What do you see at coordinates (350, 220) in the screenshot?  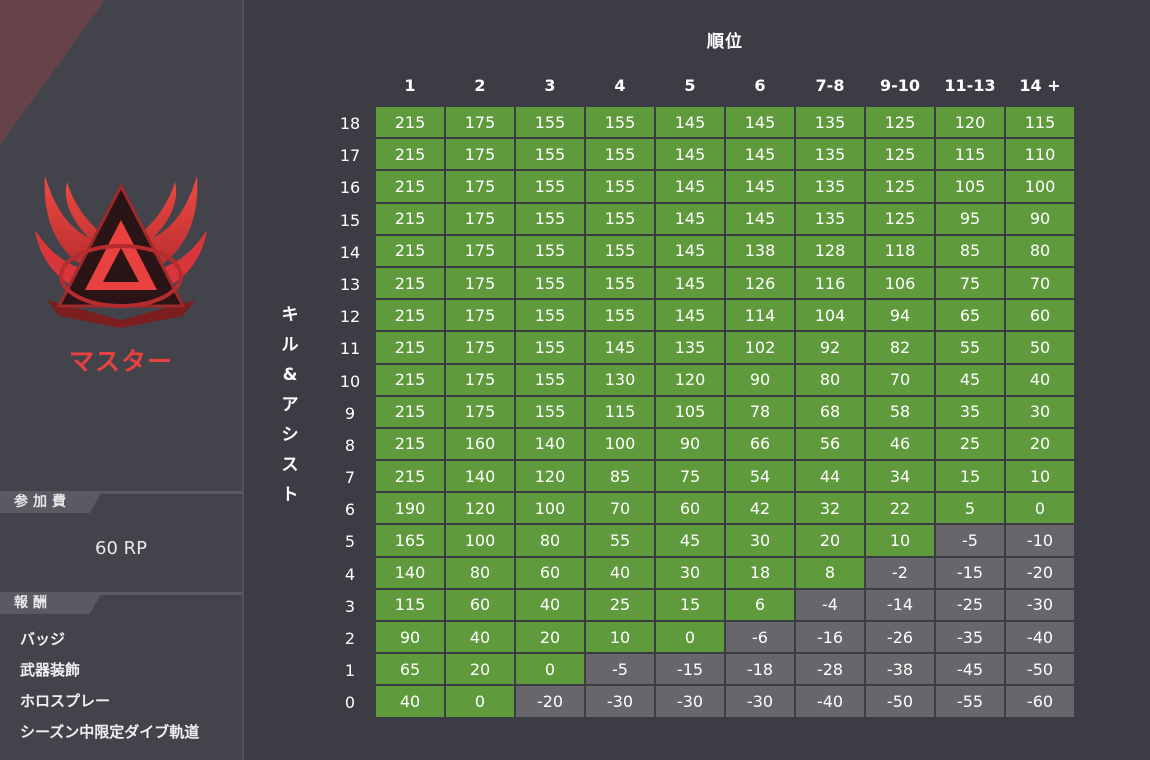 I see `row-header: 15` at bounding box center [350, 220].